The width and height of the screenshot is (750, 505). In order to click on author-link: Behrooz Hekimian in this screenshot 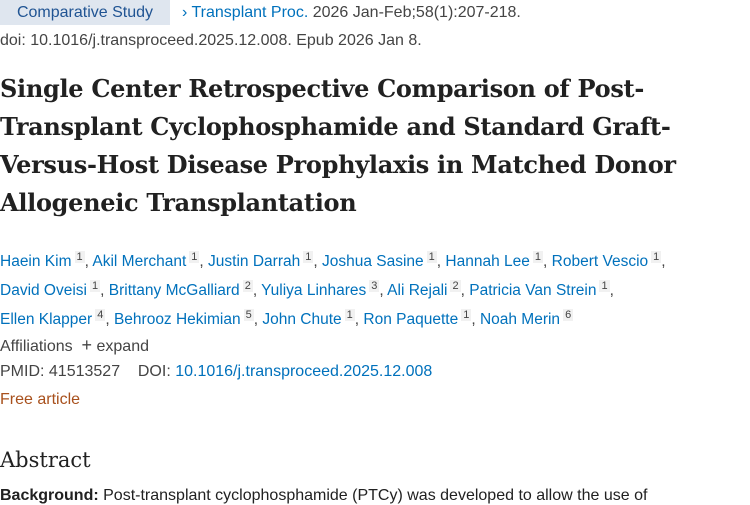, I will do `click(177, 320)`.